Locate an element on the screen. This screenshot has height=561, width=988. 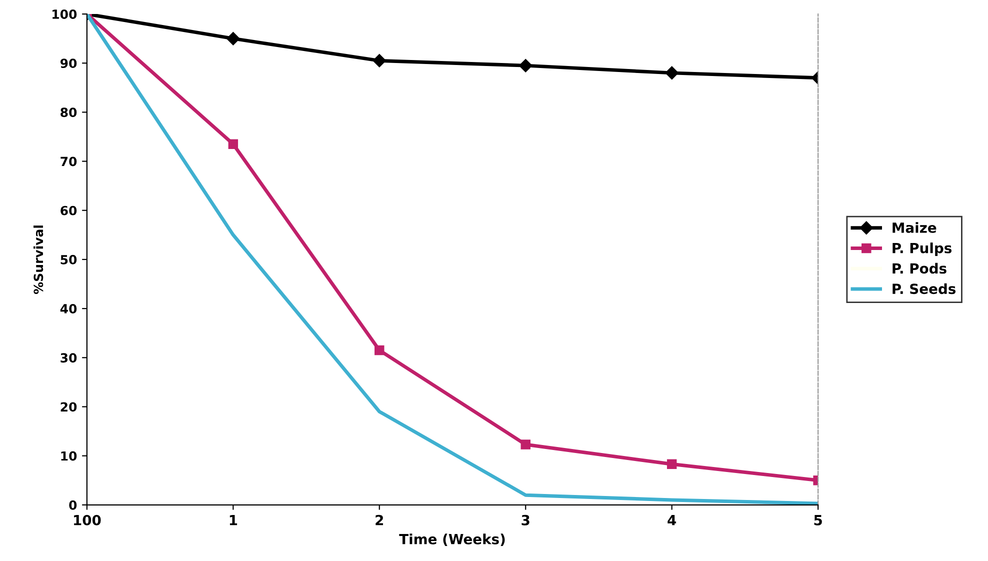
x-tick-label: 4 is located at coordinates (672, 520).